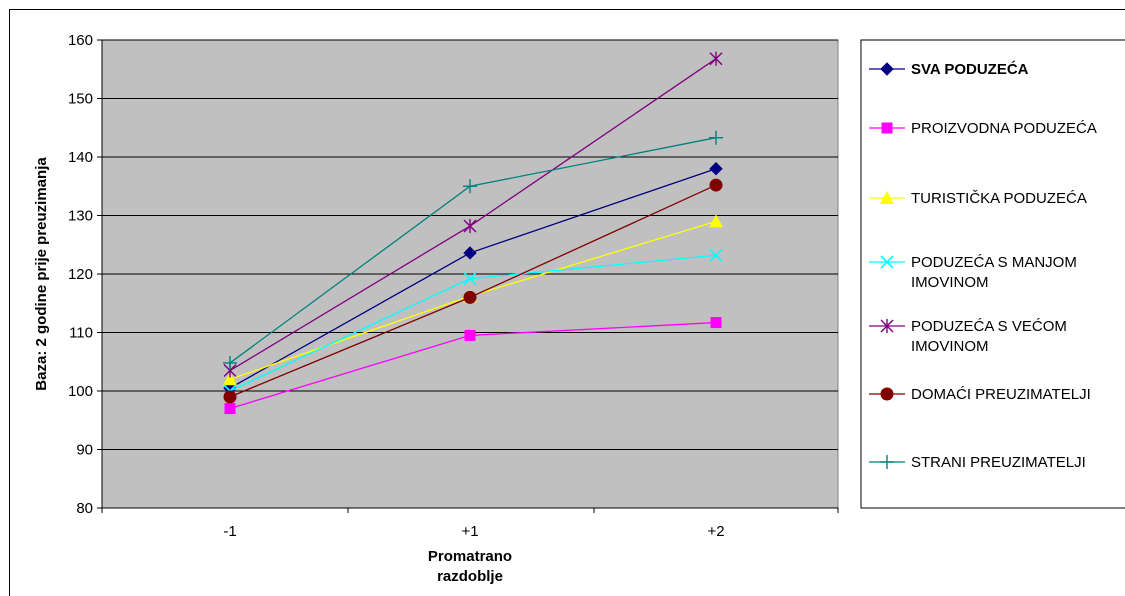 The height and width of the screenshot is (596, 1125). Describe the element at coordinates (80, 274) in the screenshot. I see `y-tick-label: 120` at that location.